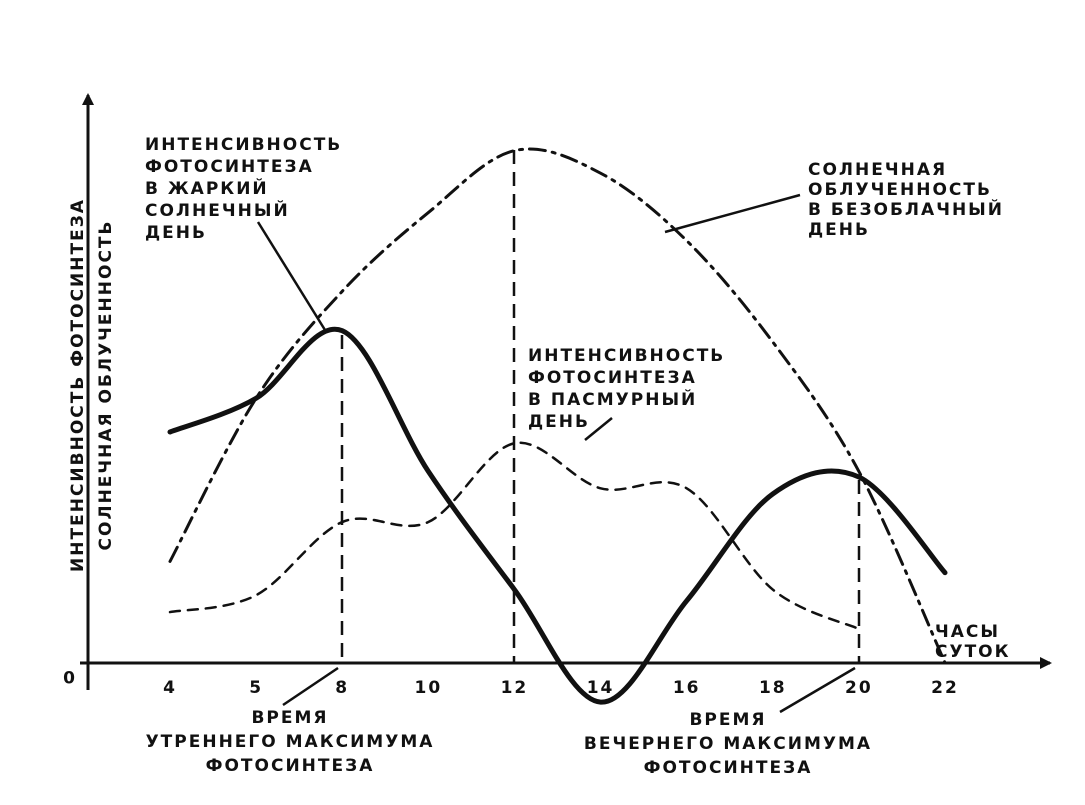  Describe the element at coordinates (728, 744) in the screenshot. I see `annotation: ВЕЧЕРНЕГО МАКСИМУМА` at that location.